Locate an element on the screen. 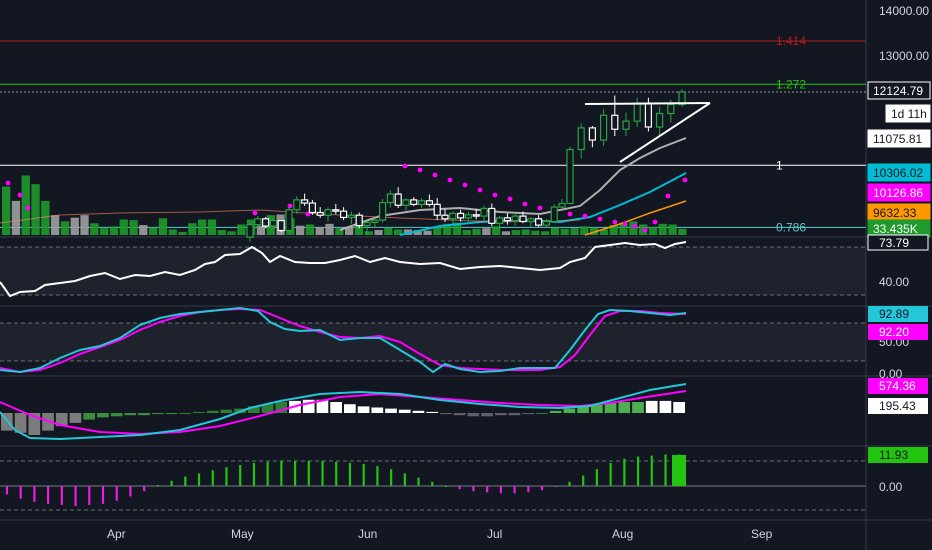  price-tag-label-4: 10126.86 is located at coordinates (898, 193).